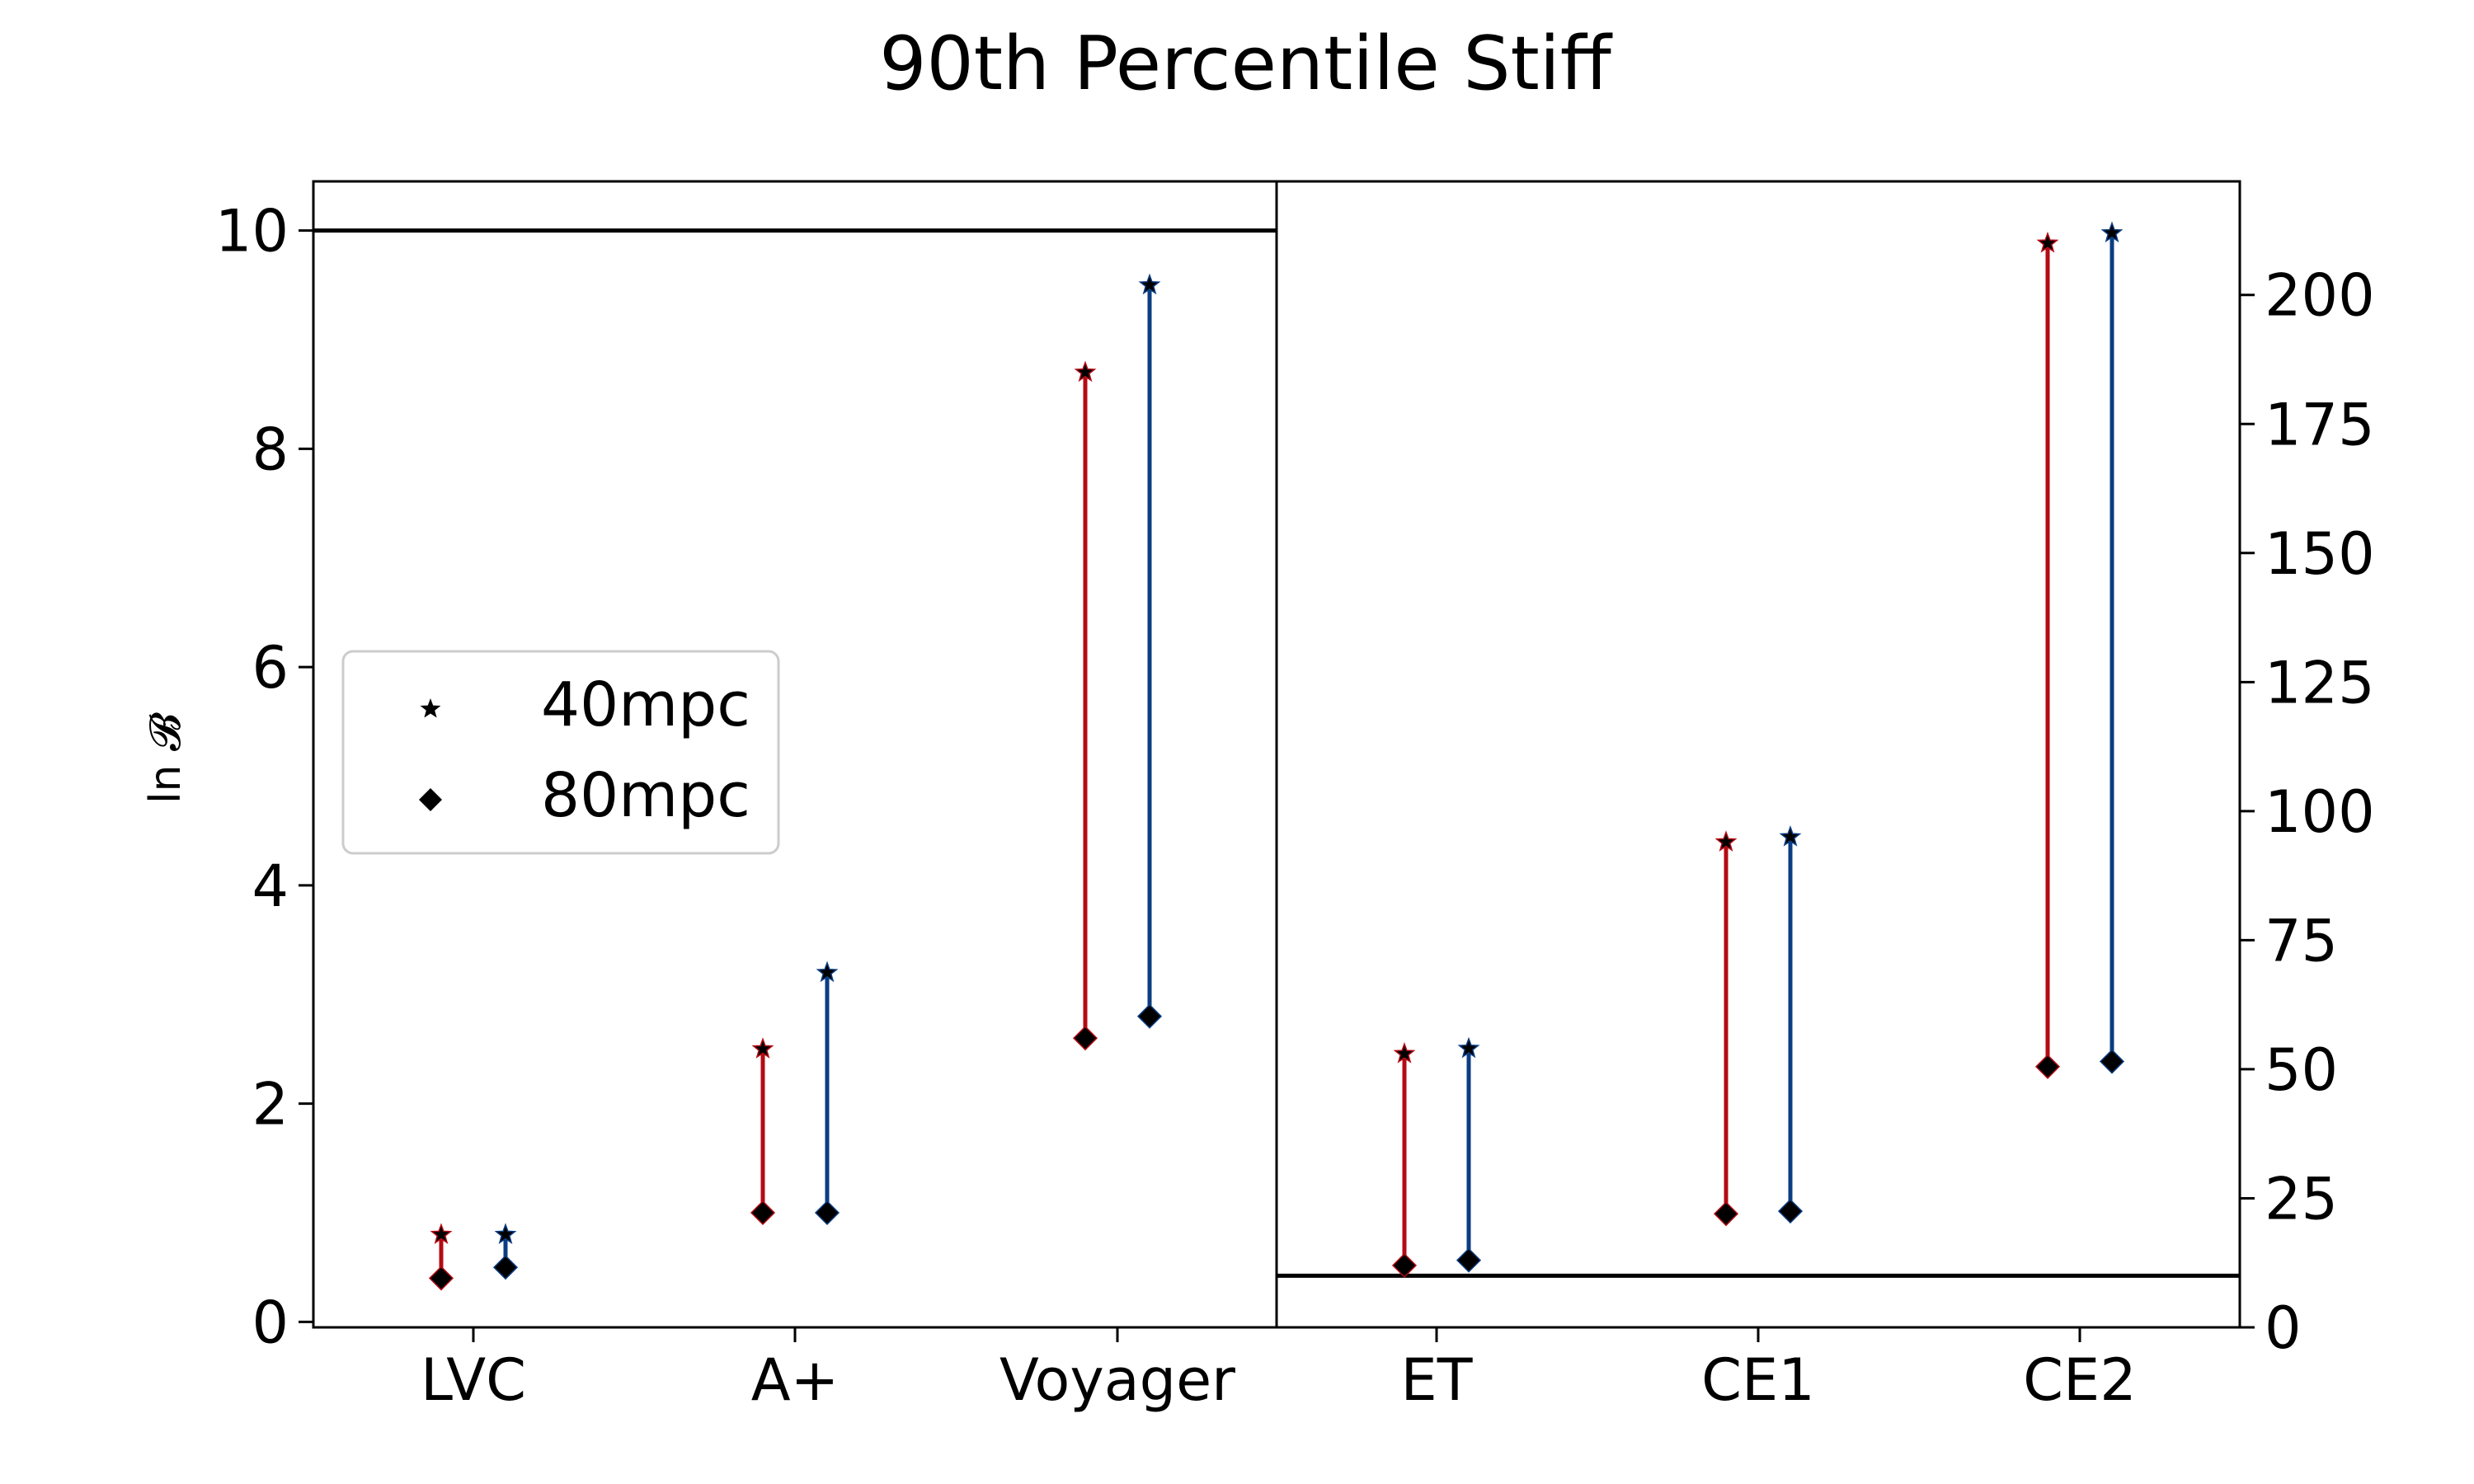 The height and width of the screenshot is (1484, 2474). I want to click on y-tick-label: 0, so click(270, 1322).